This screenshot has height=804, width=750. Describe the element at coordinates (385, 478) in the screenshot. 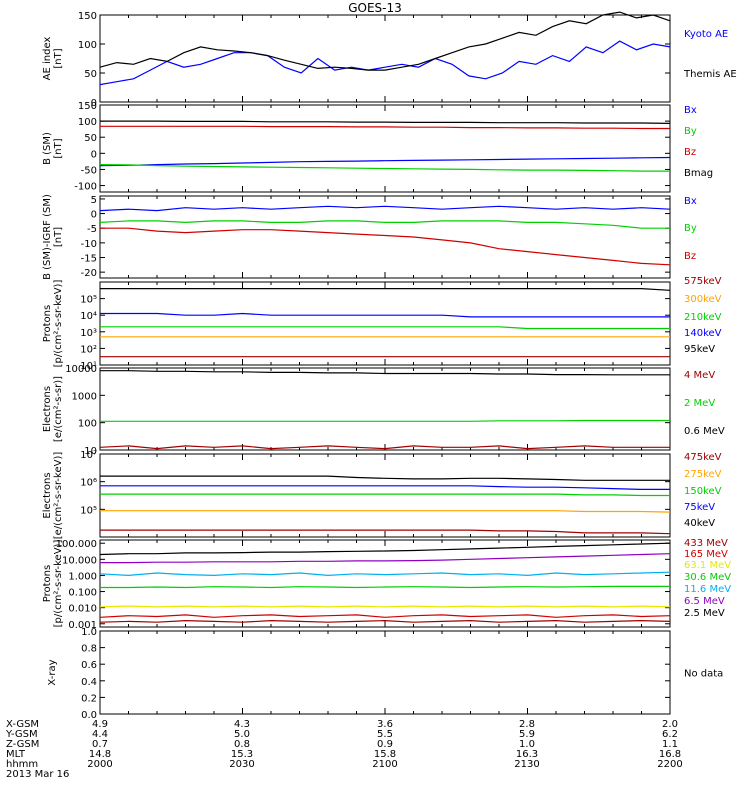

I see `series-line-electrons2-40kev` at that location.